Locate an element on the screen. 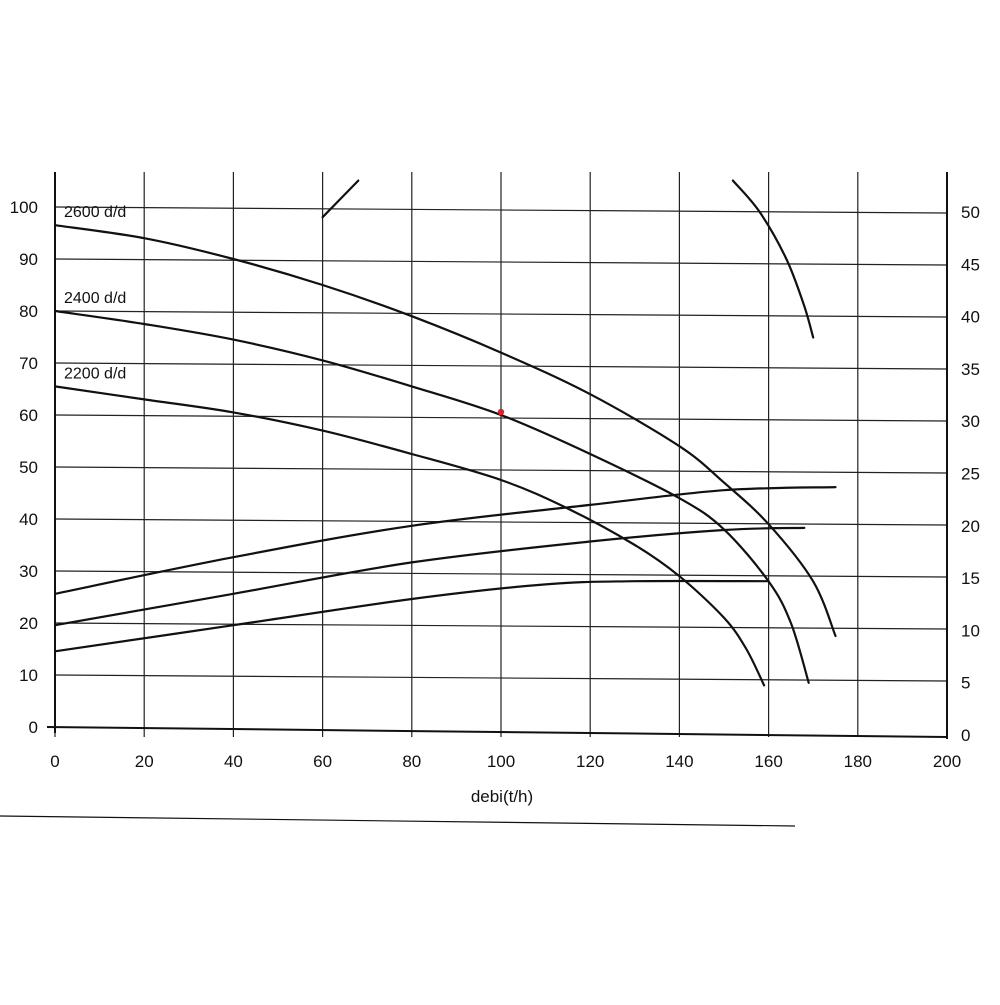 This screenshot has height=1005, width=1000. curve-labels: 2600 d/d 2400 d/d 2200 d/d is located at coordinates (95, 293).